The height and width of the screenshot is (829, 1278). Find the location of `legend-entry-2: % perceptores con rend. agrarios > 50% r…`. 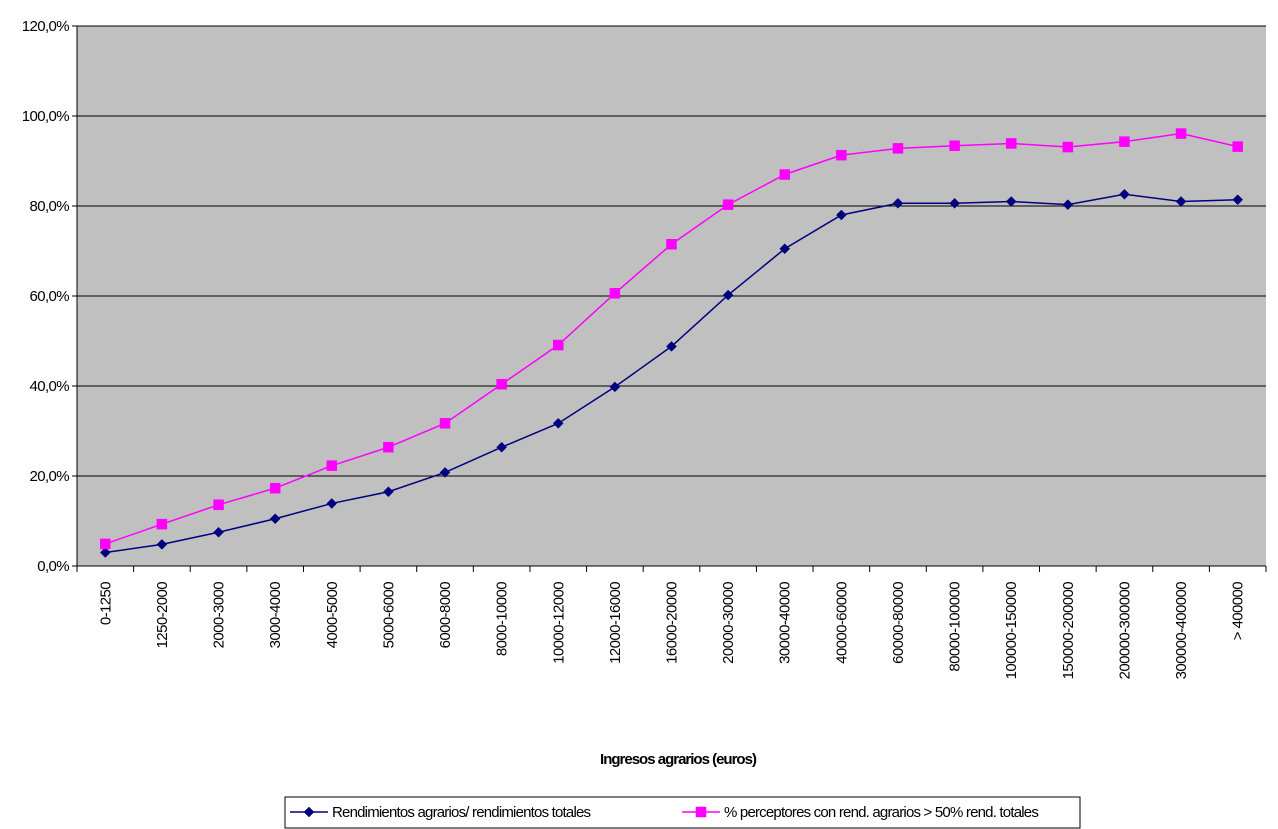

legend-entry-2: % perceptores con rend. agrarios > 50% r… is located at coordinates (860, 812).